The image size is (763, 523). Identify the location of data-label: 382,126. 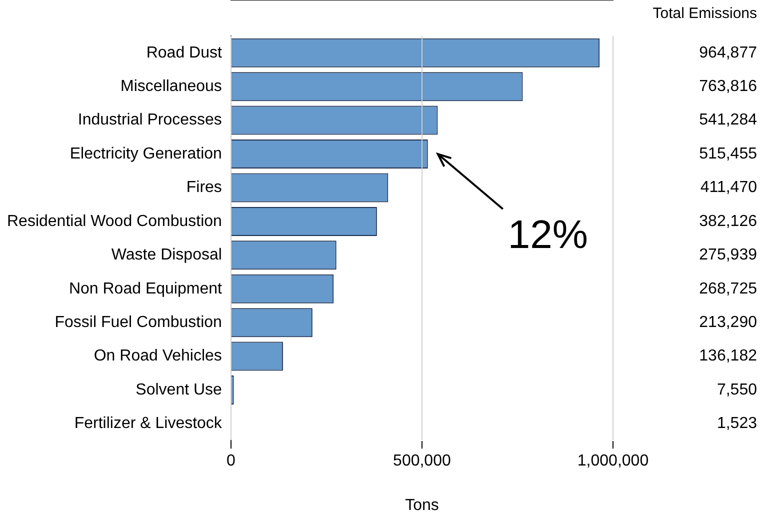
(728, 221).